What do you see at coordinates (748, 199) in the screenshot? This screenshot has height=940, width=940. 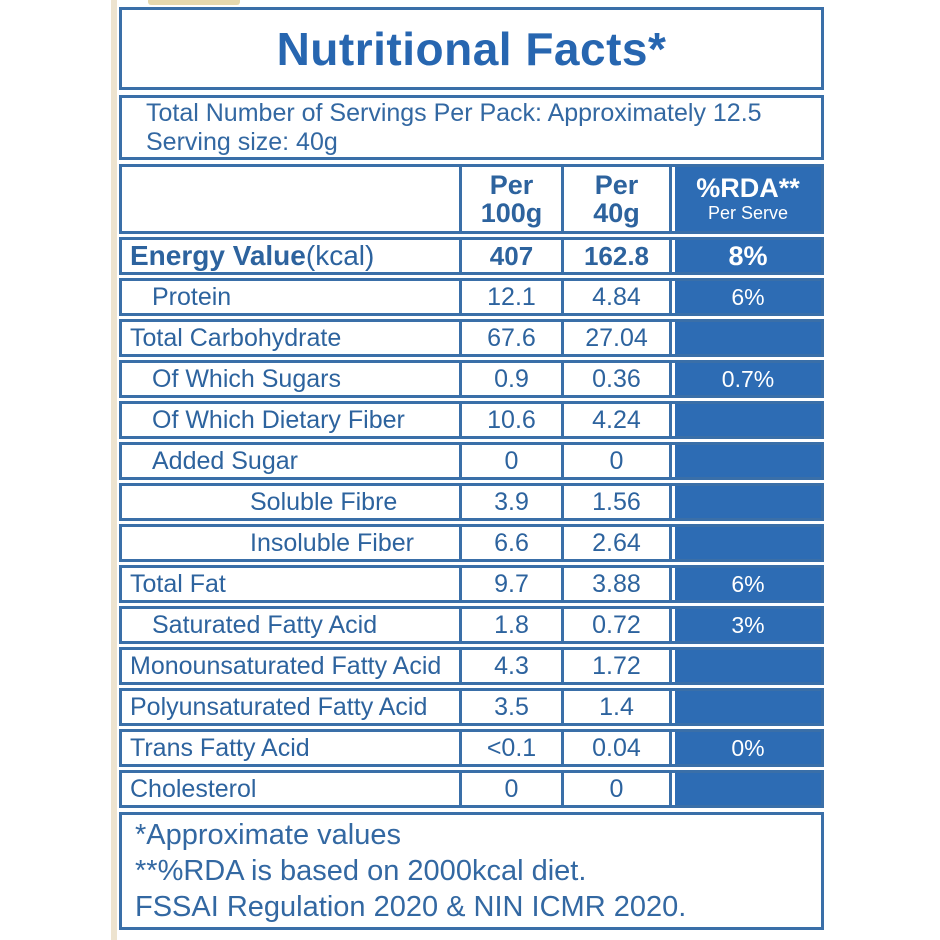 I see `header-rda-fill: %RDA** Per Serve` at bounding box center [748, 199].